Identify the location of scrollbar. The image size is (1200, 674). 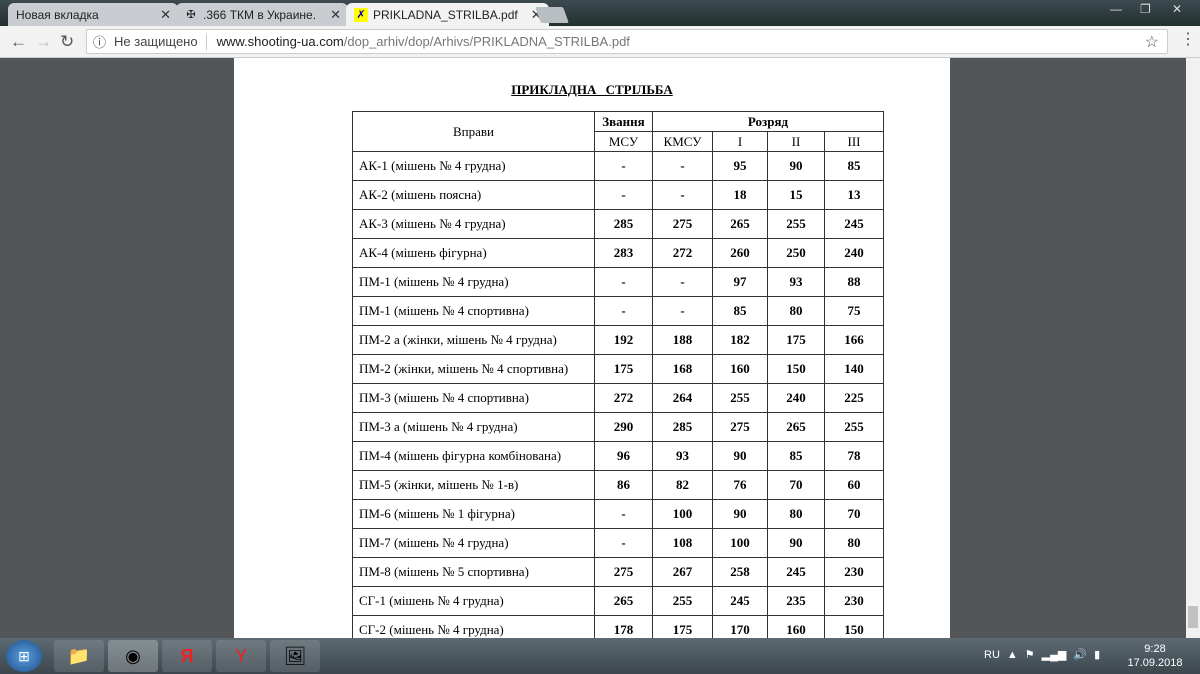
(1193, 348).